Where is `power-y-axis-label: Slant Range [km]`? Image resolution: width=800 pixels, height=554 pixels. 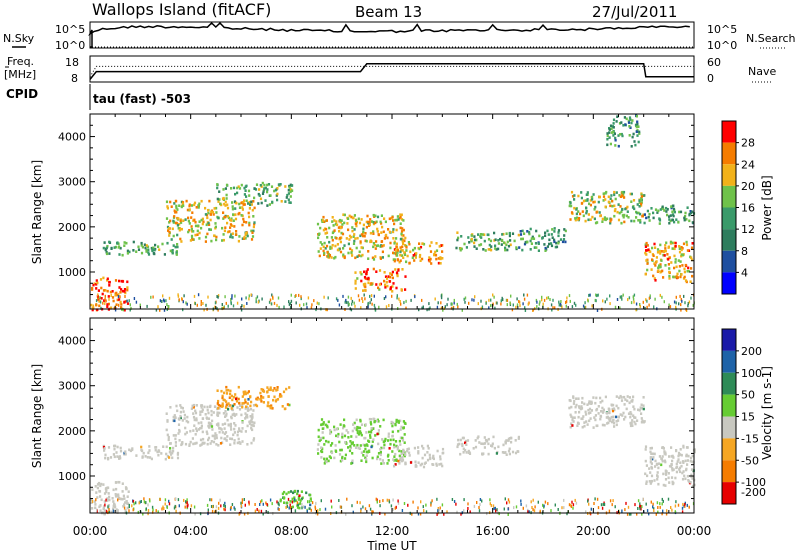 power-y-axis-label: Slant Range [km] is located at coordinates (37, 212).